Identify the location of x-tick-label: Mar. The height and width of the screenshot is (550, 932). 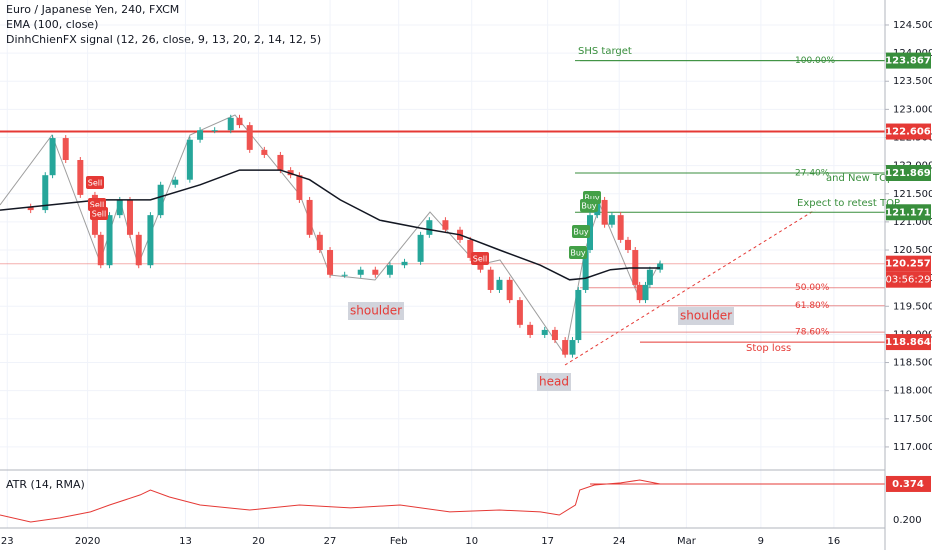
(687, 541).